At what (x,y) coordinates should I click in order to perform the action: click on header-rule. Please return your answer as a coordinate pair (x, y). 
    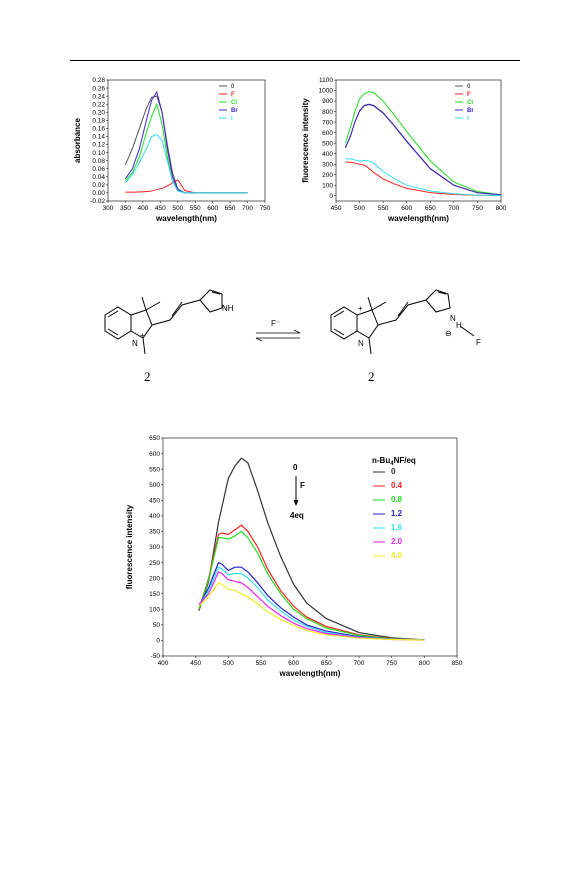
    Looking at the image, I should click on (295, 60).